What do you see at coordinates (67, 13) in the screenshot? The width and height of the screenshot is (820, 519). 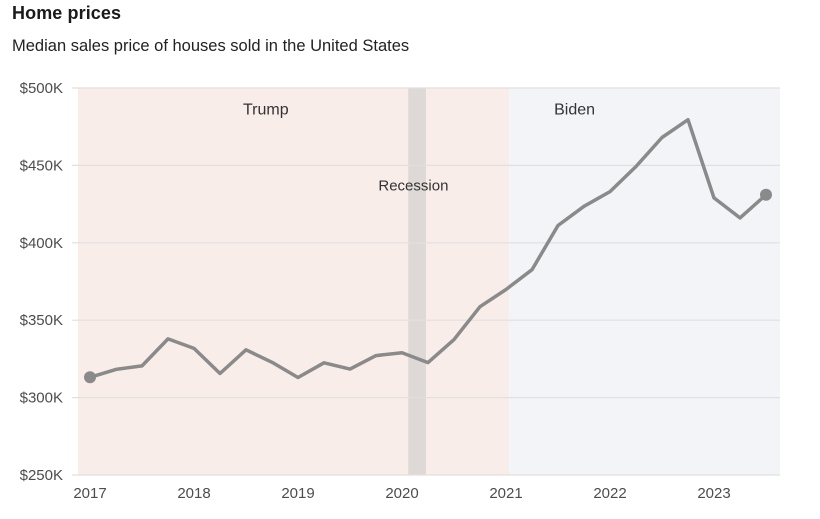 I see `page-title: Home prices` at bounding box center [67, 13].